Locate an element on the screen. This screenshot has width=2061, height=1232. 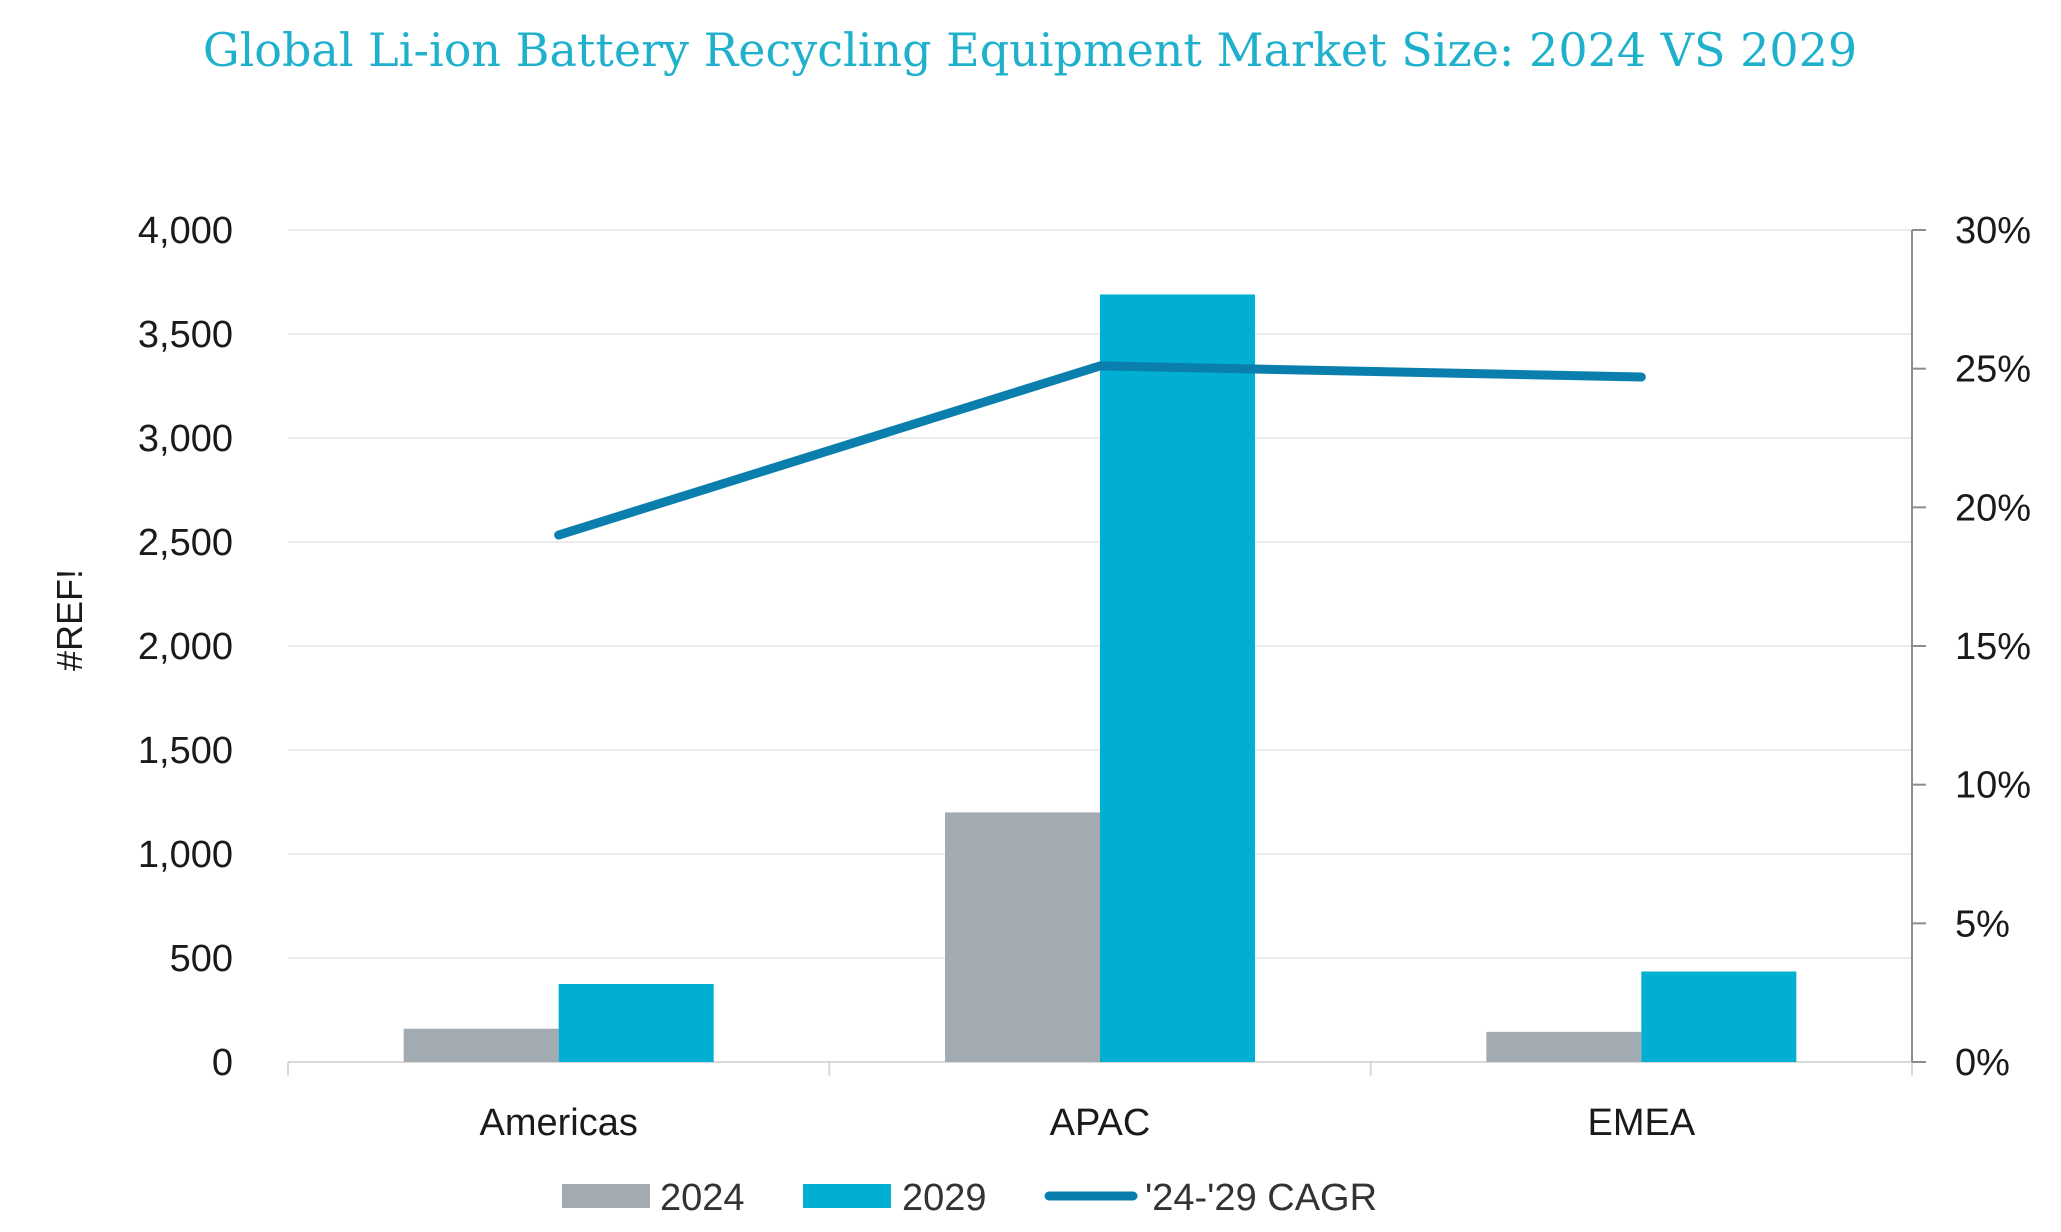
y-tick-label: 500 is located at coordinates (201, 959).